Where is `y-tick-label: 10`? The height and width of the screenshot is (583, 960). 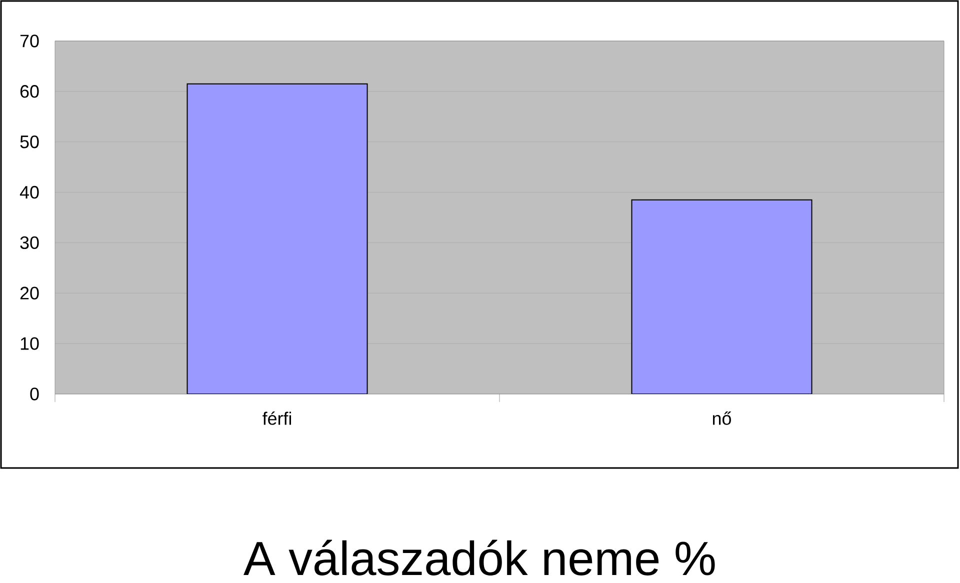
y-tick-label: 10 is located at coordinates (29, 343).